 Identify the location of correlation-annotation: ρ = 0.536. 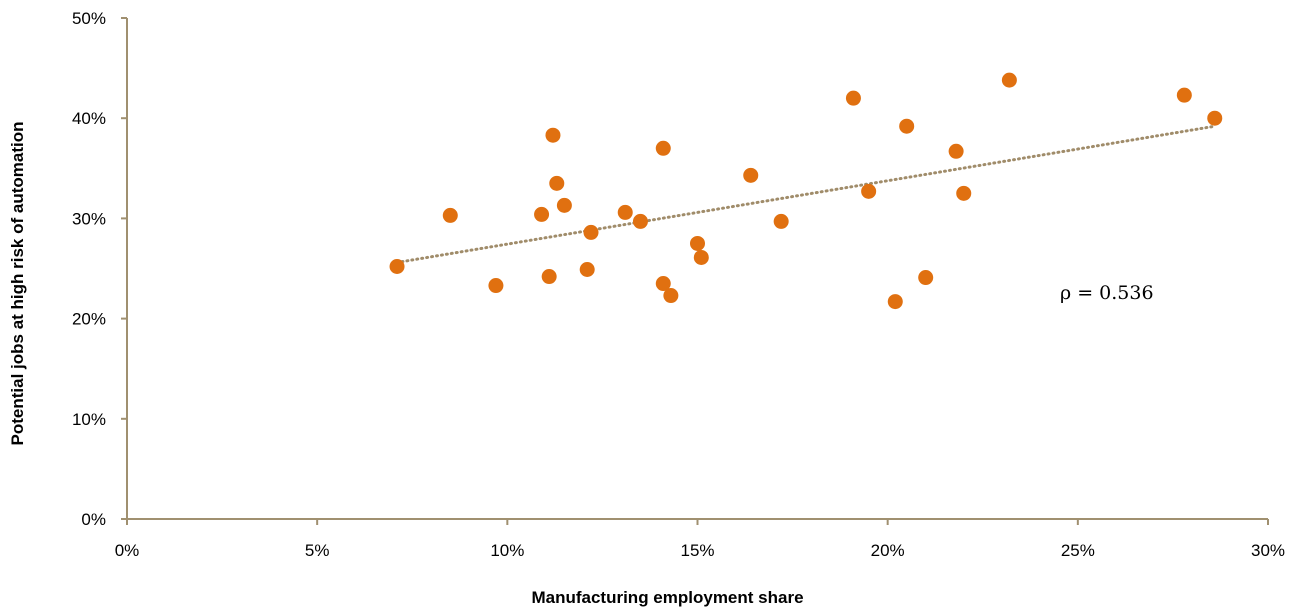
(1107, 293).